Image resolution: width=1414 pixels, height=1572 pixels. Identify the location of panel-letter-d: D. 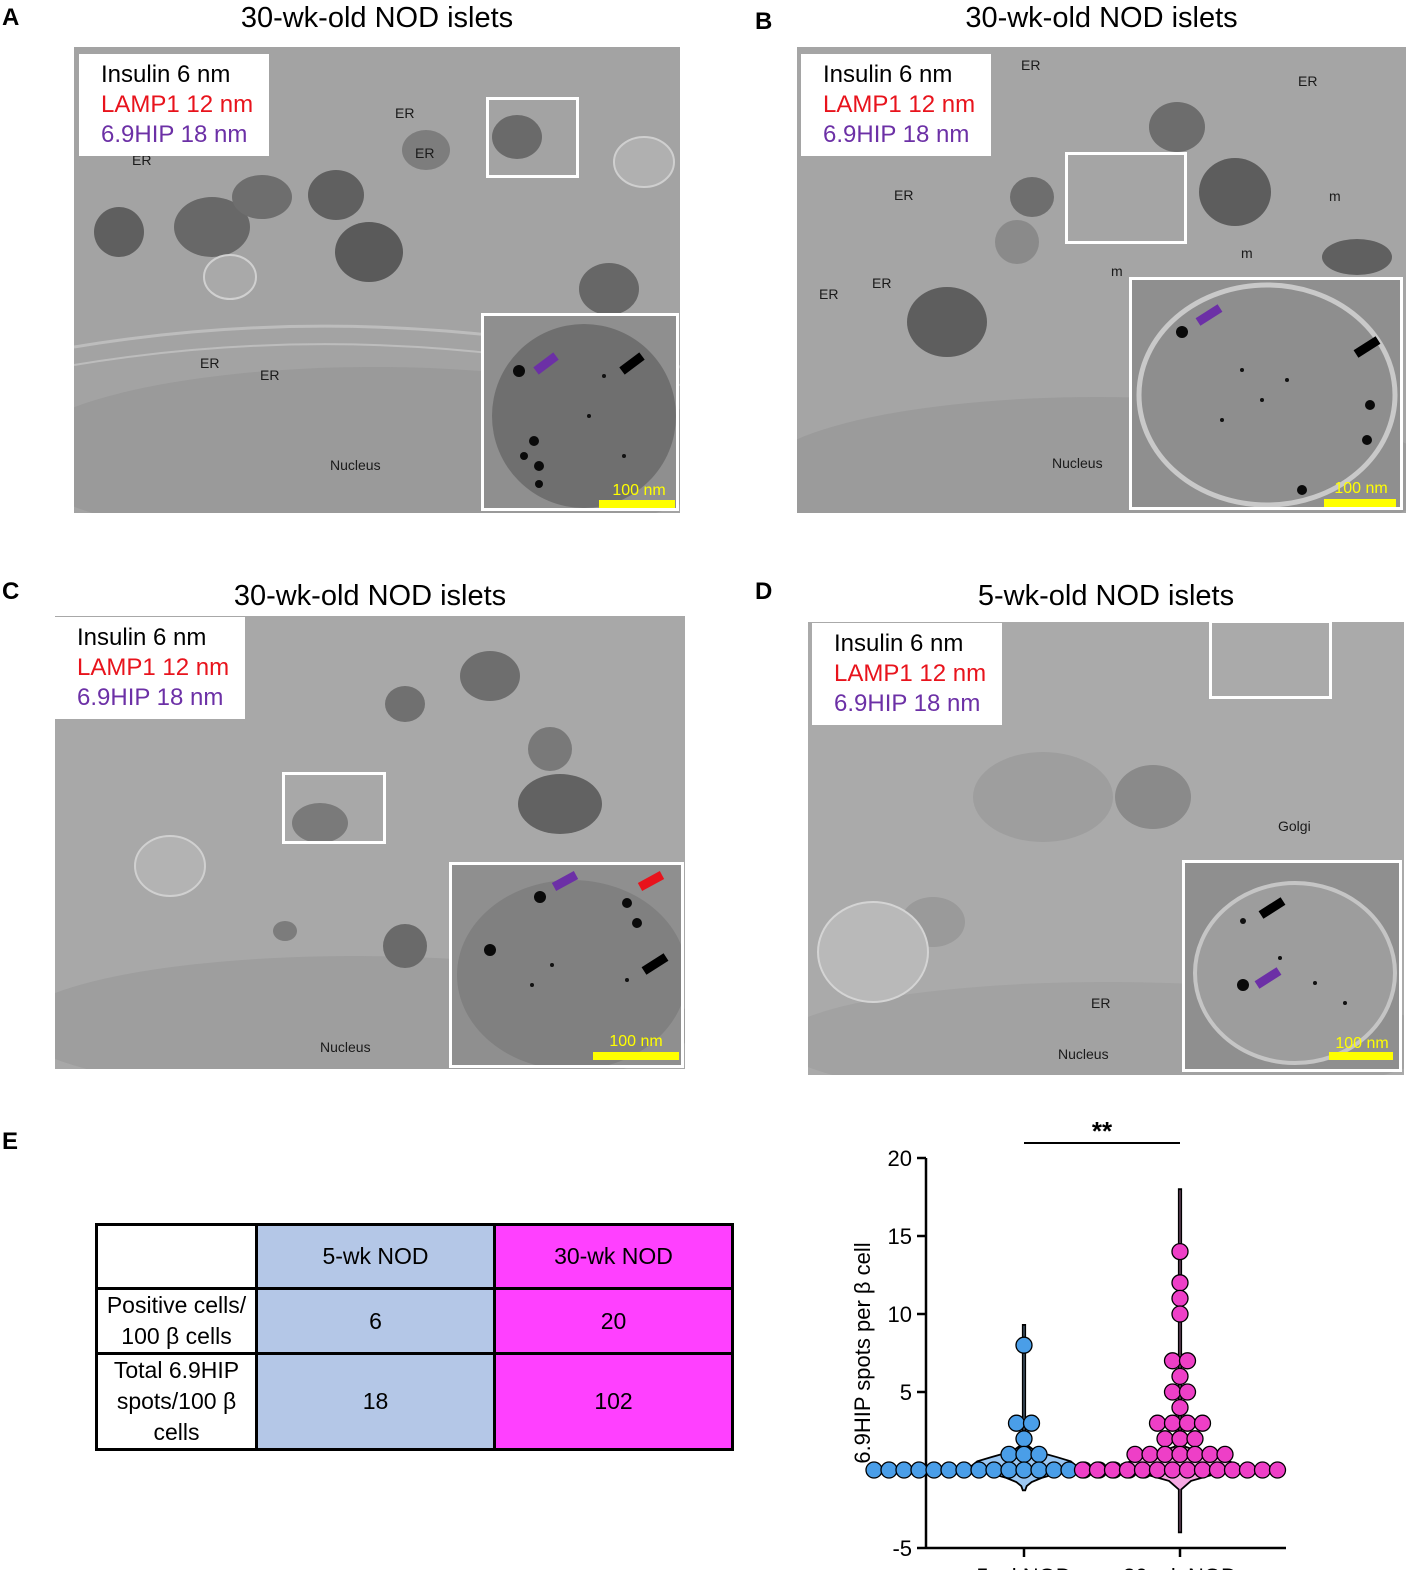
(764, 591).